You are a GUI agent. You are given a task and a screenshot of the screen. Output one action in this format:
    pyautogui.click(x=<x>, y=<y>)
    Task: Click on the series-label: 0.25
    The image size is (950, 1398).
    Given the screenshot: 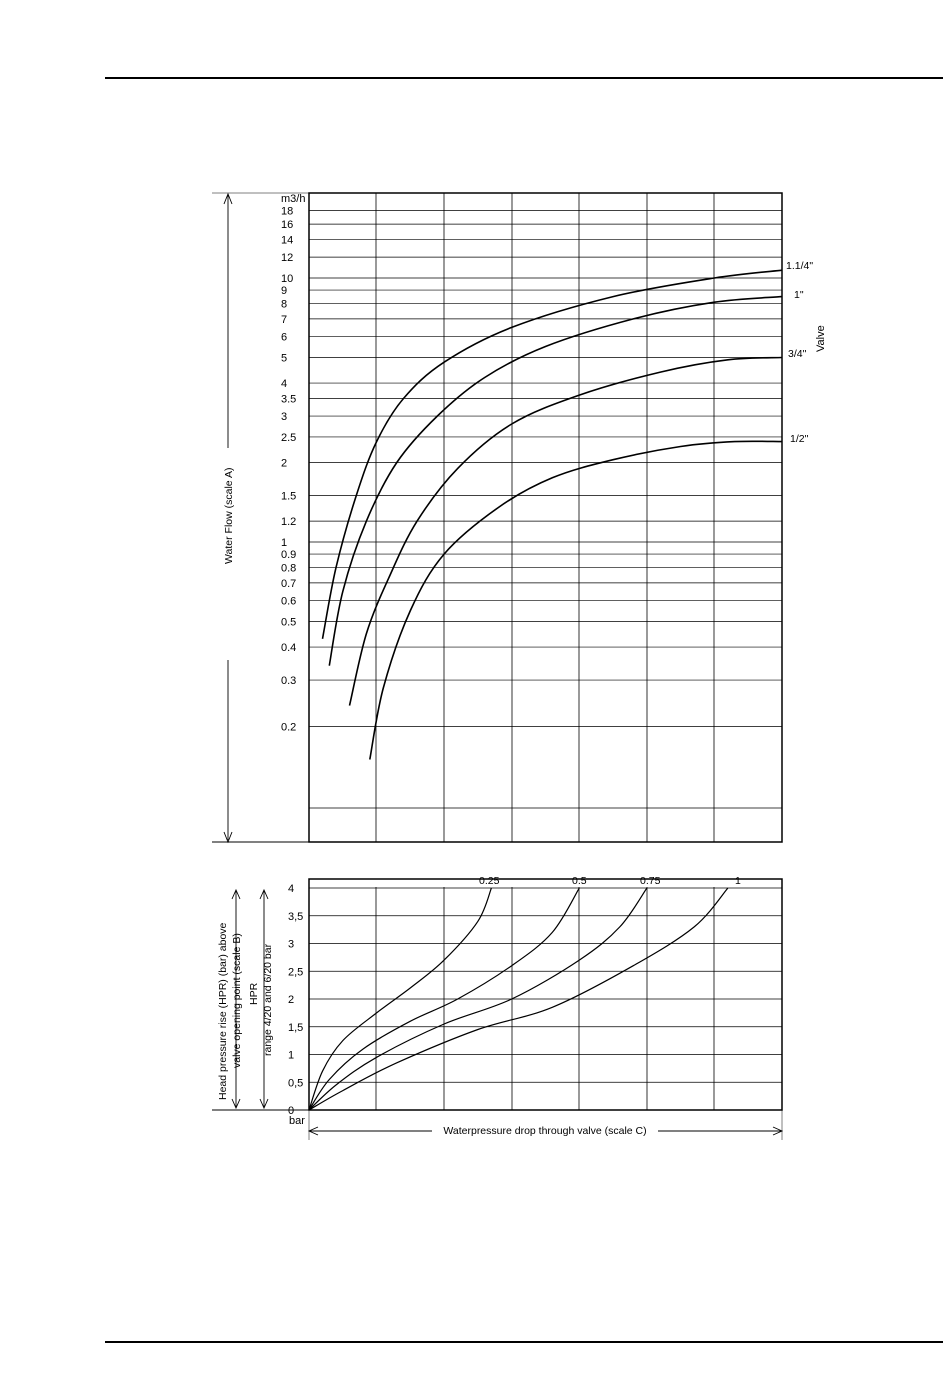 What is the action you would take?
    pyautogui.click(x=489, y=881)
    